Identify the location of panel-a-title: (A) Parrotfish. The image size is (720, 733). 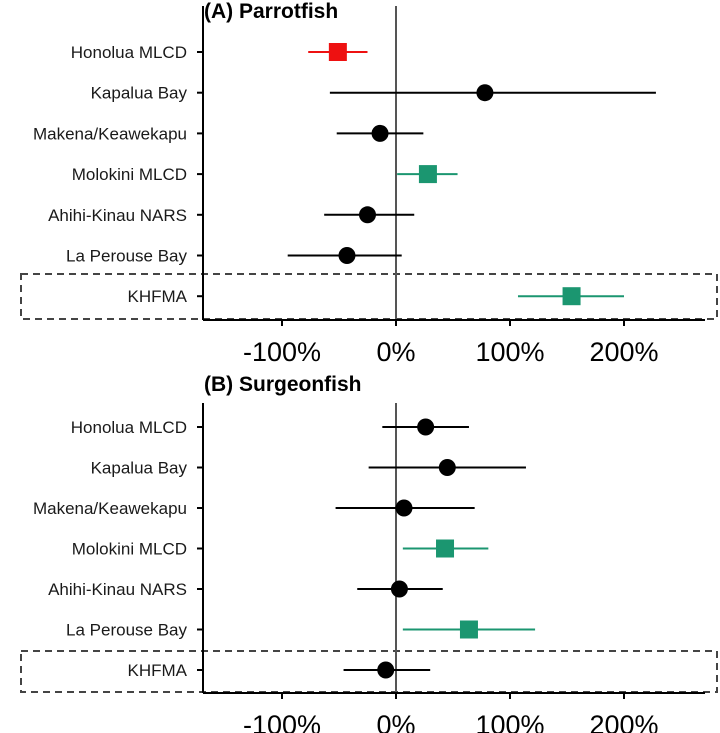
(271, 11).